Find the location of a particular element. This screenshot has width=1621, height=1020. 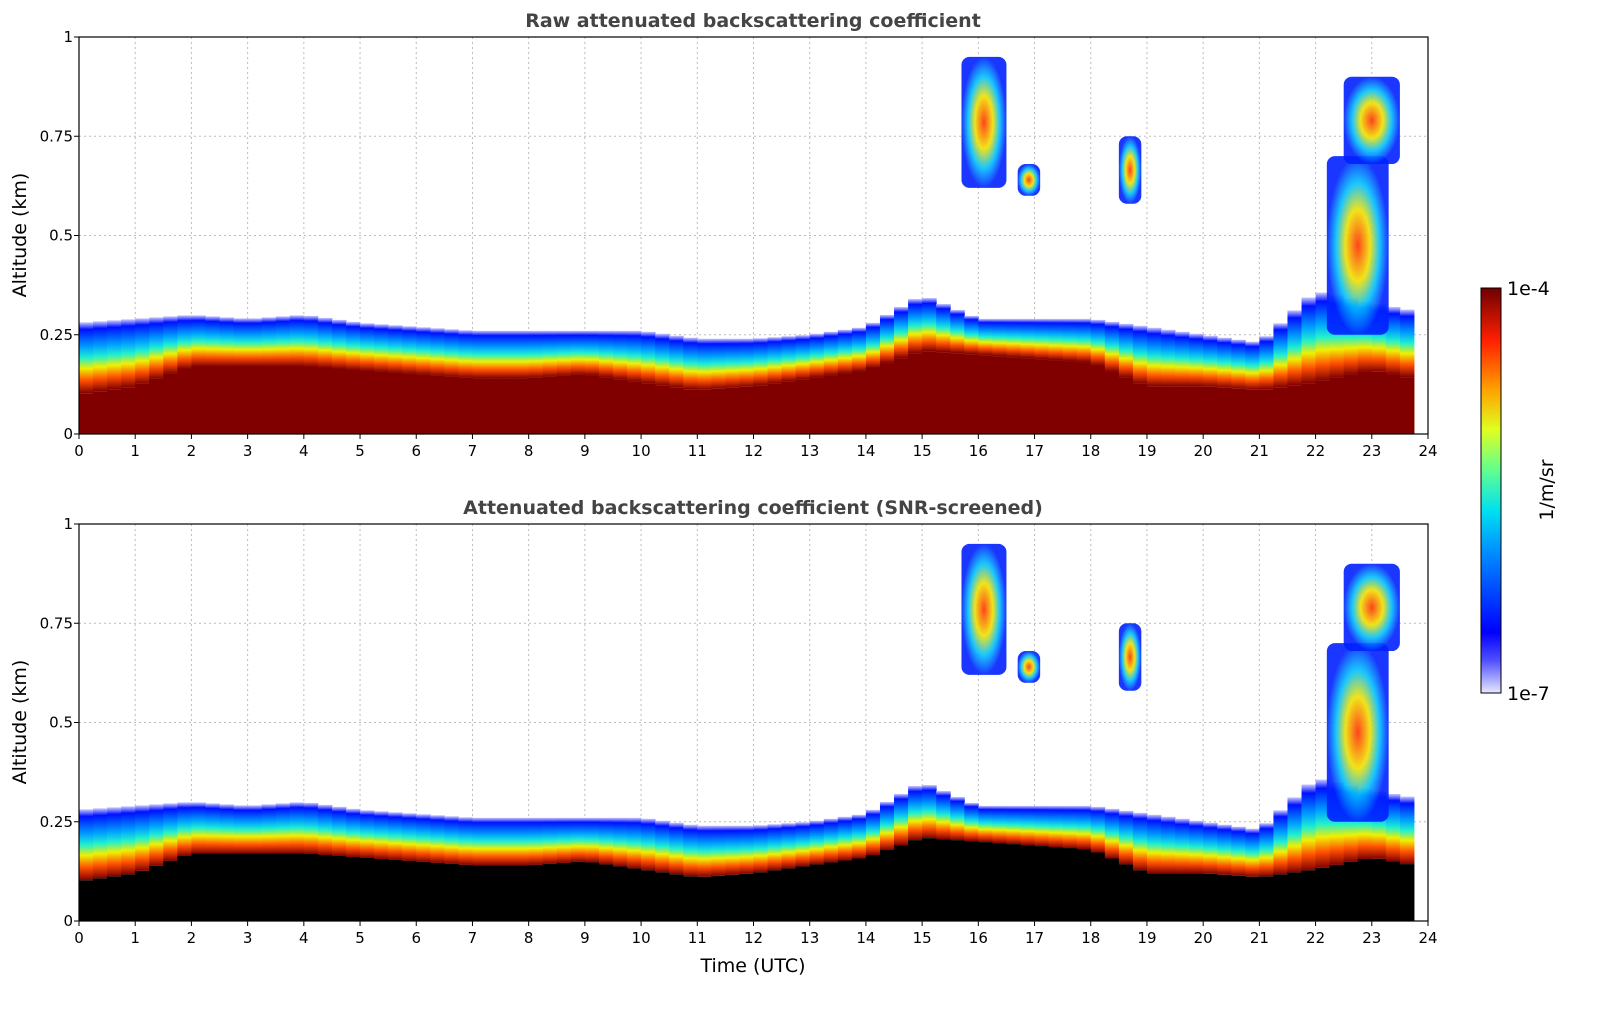

y-tick-label: 0.5 is located at coordinates (61, 723).